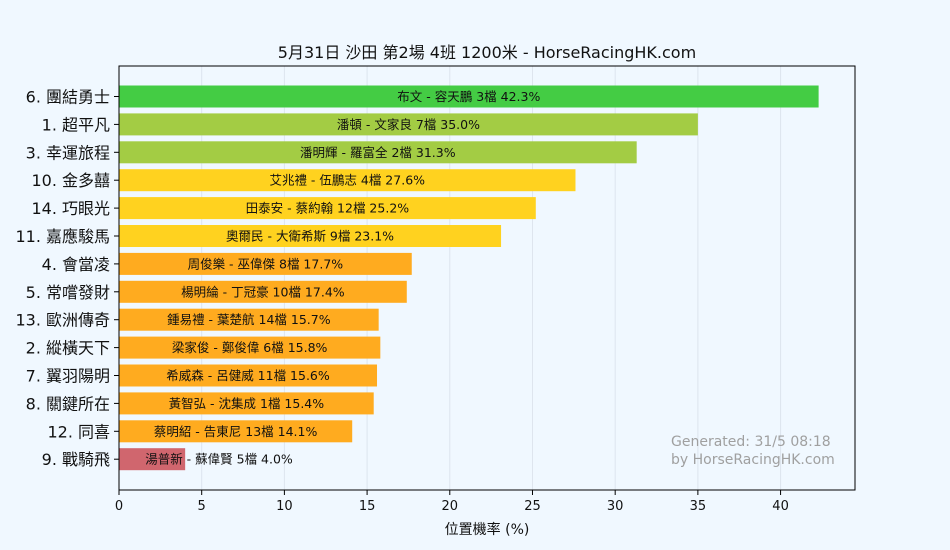  What do you see at coordinates (487, 529) in the screenshot?
I see `x-axis-label: 位置機率 (%)` at bounding box center [487, 529].